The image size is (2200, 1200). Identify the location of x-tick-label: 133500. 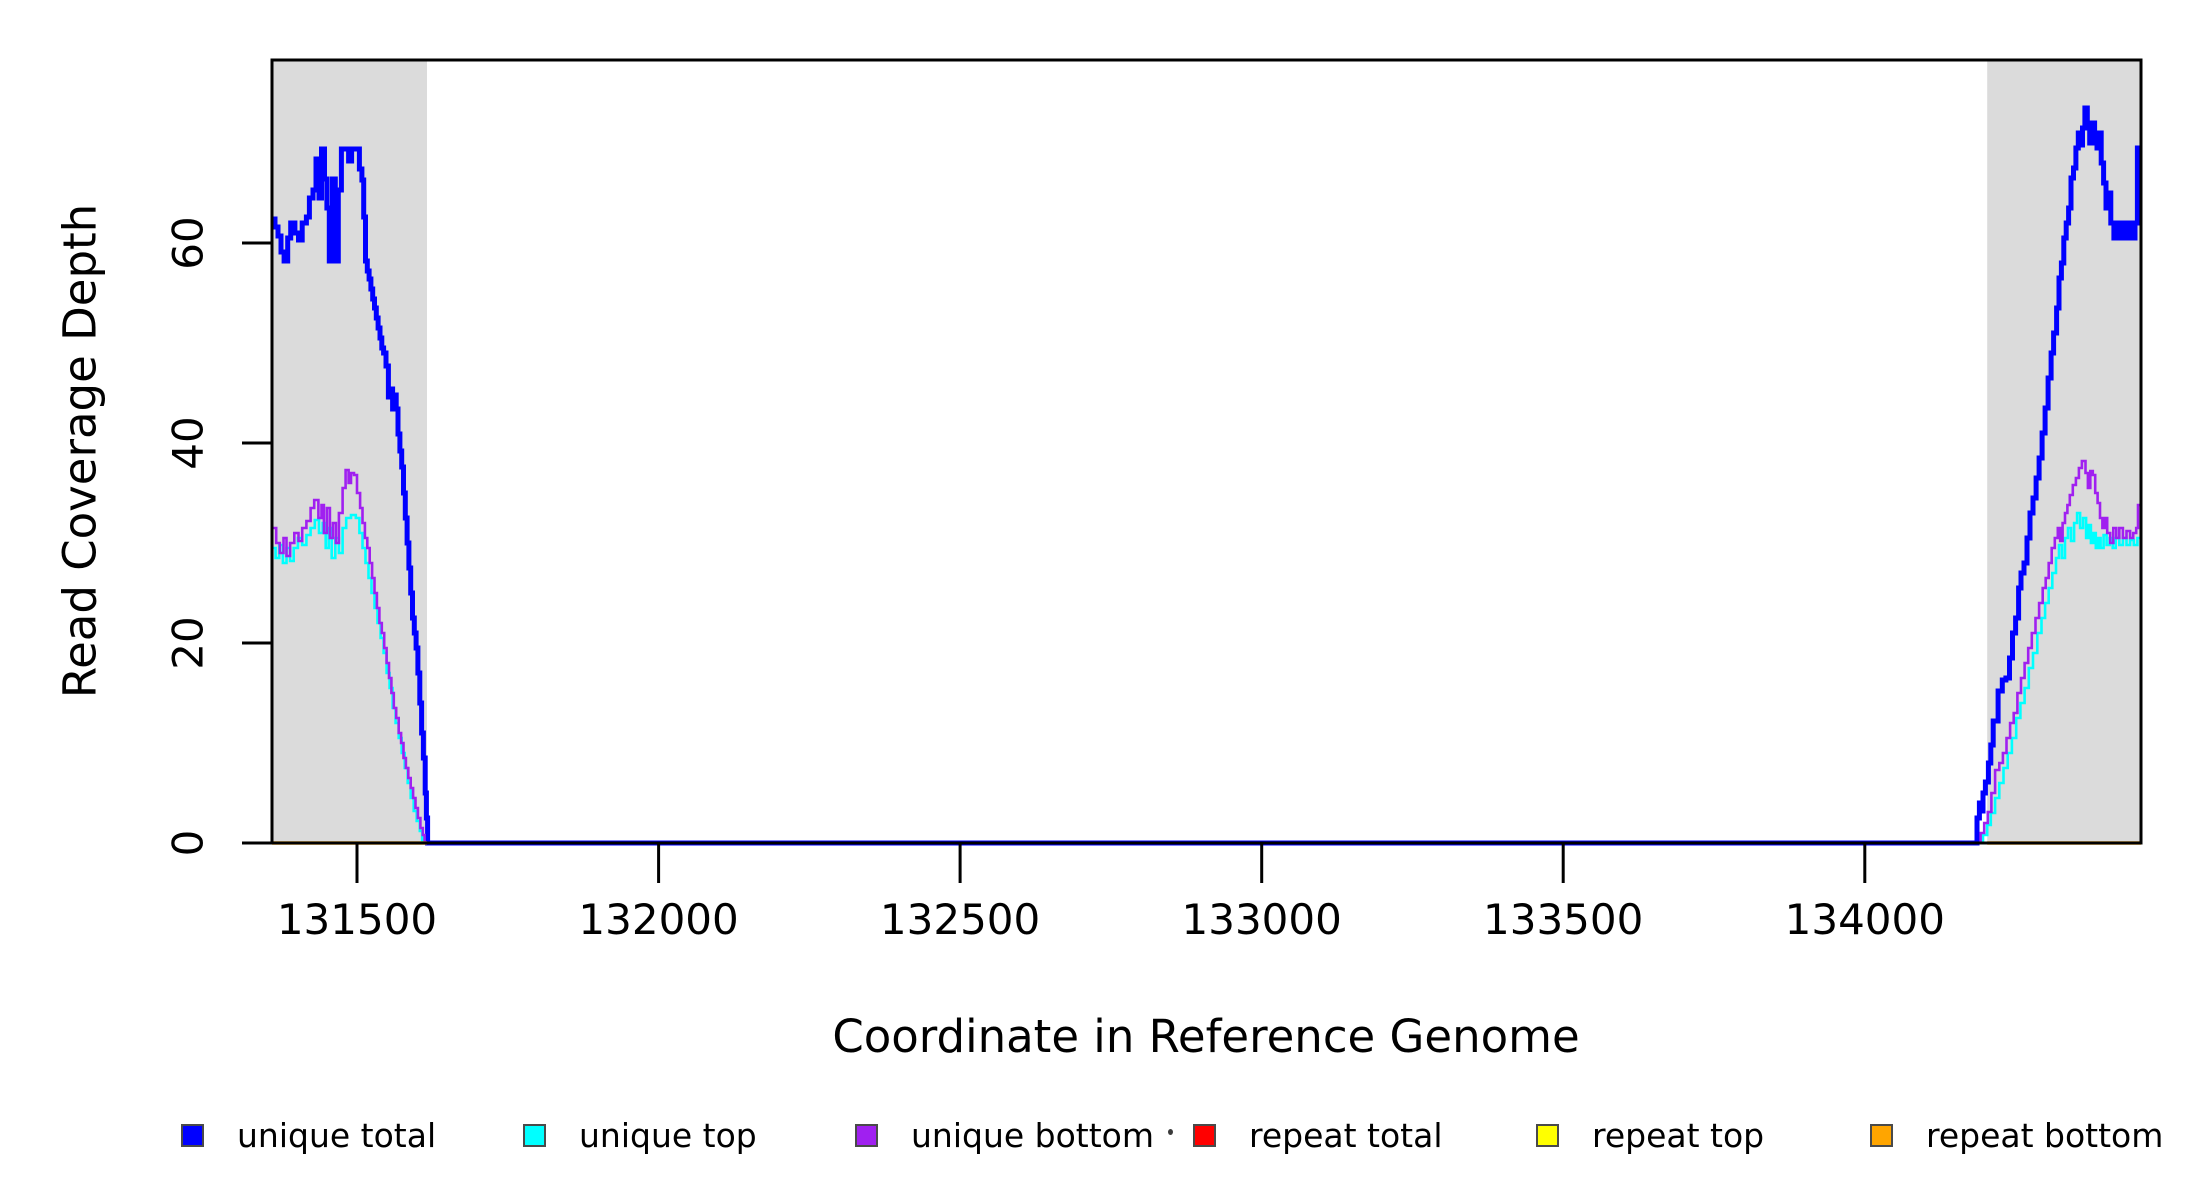
(1563, 919).